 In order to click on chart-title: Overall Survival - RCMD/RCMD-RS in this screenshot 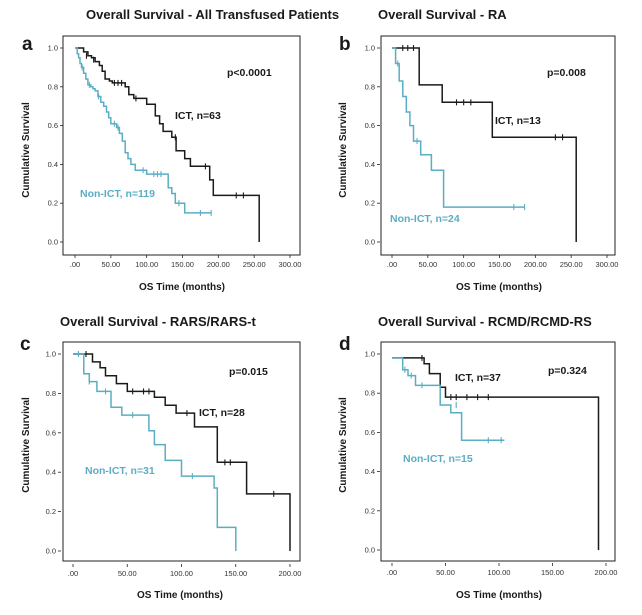, I will do `click(485, 321)`.